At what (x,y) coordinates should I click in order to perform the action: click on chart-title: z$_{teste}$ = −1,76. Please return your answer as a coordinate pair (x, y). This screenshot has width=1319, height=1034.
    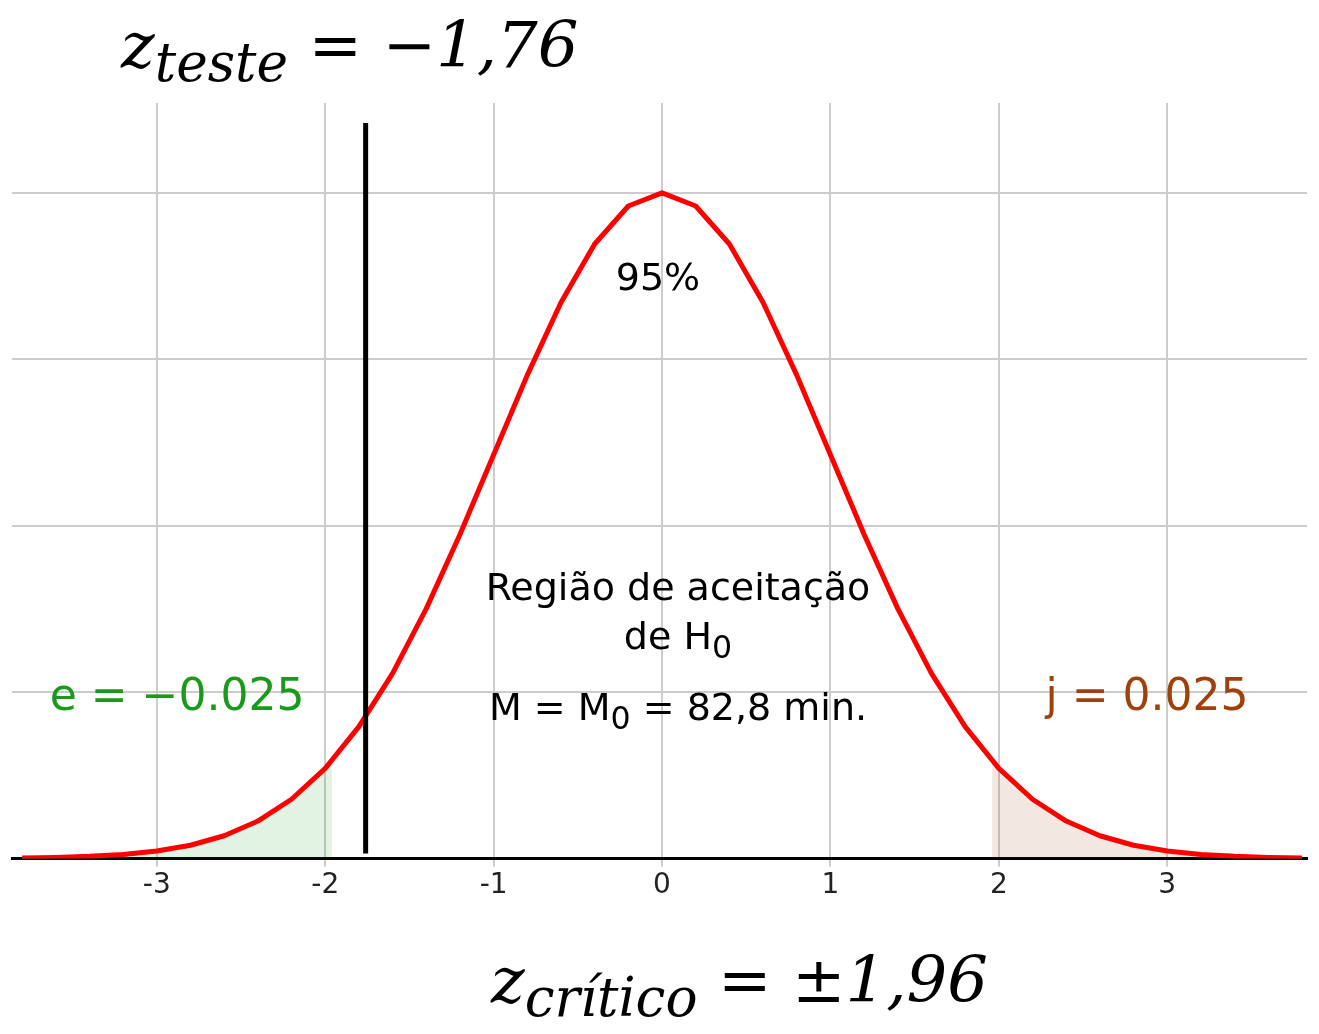
    Looking at the image, I should click on (350, 51).